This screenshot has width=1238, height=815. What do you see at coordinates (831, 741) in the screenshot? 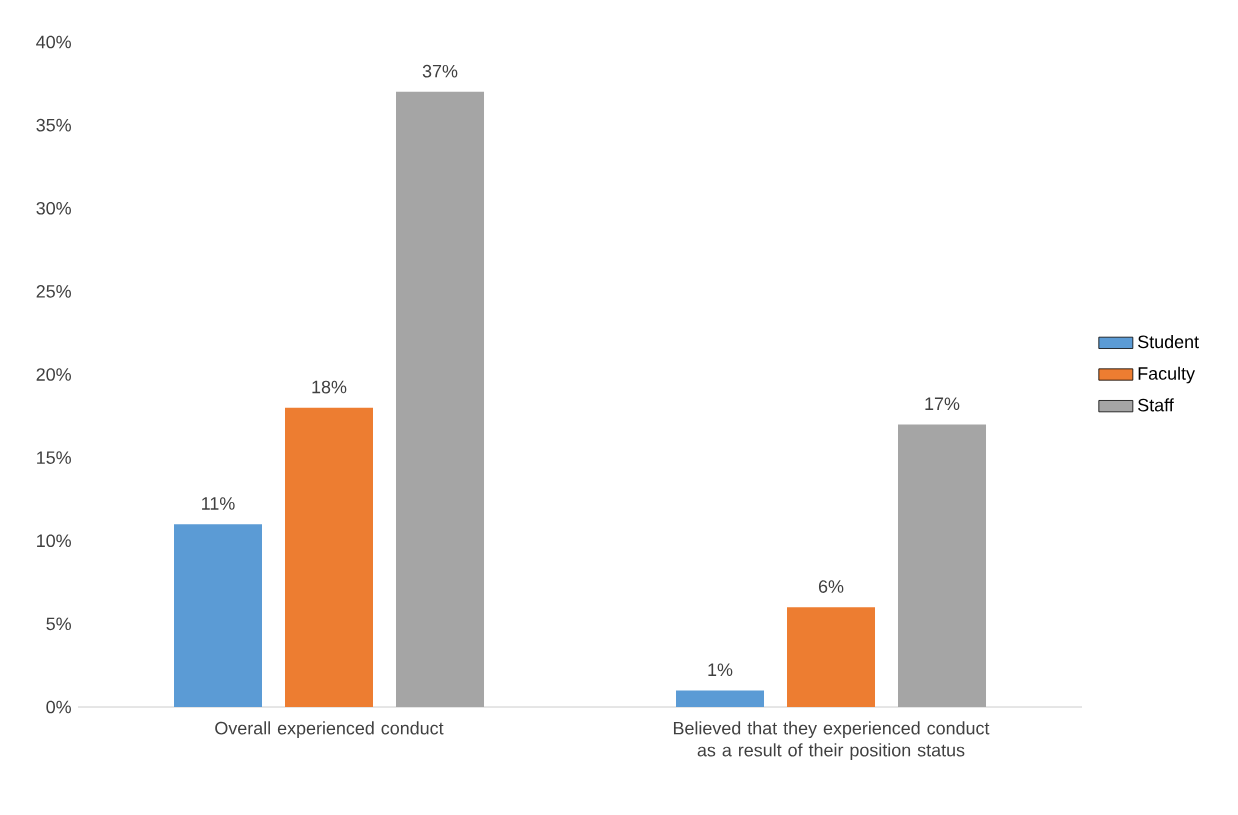
I see `x-tick-label: Believed that they experienced conduct as a result of their position status` at bounding box center [831, 741].